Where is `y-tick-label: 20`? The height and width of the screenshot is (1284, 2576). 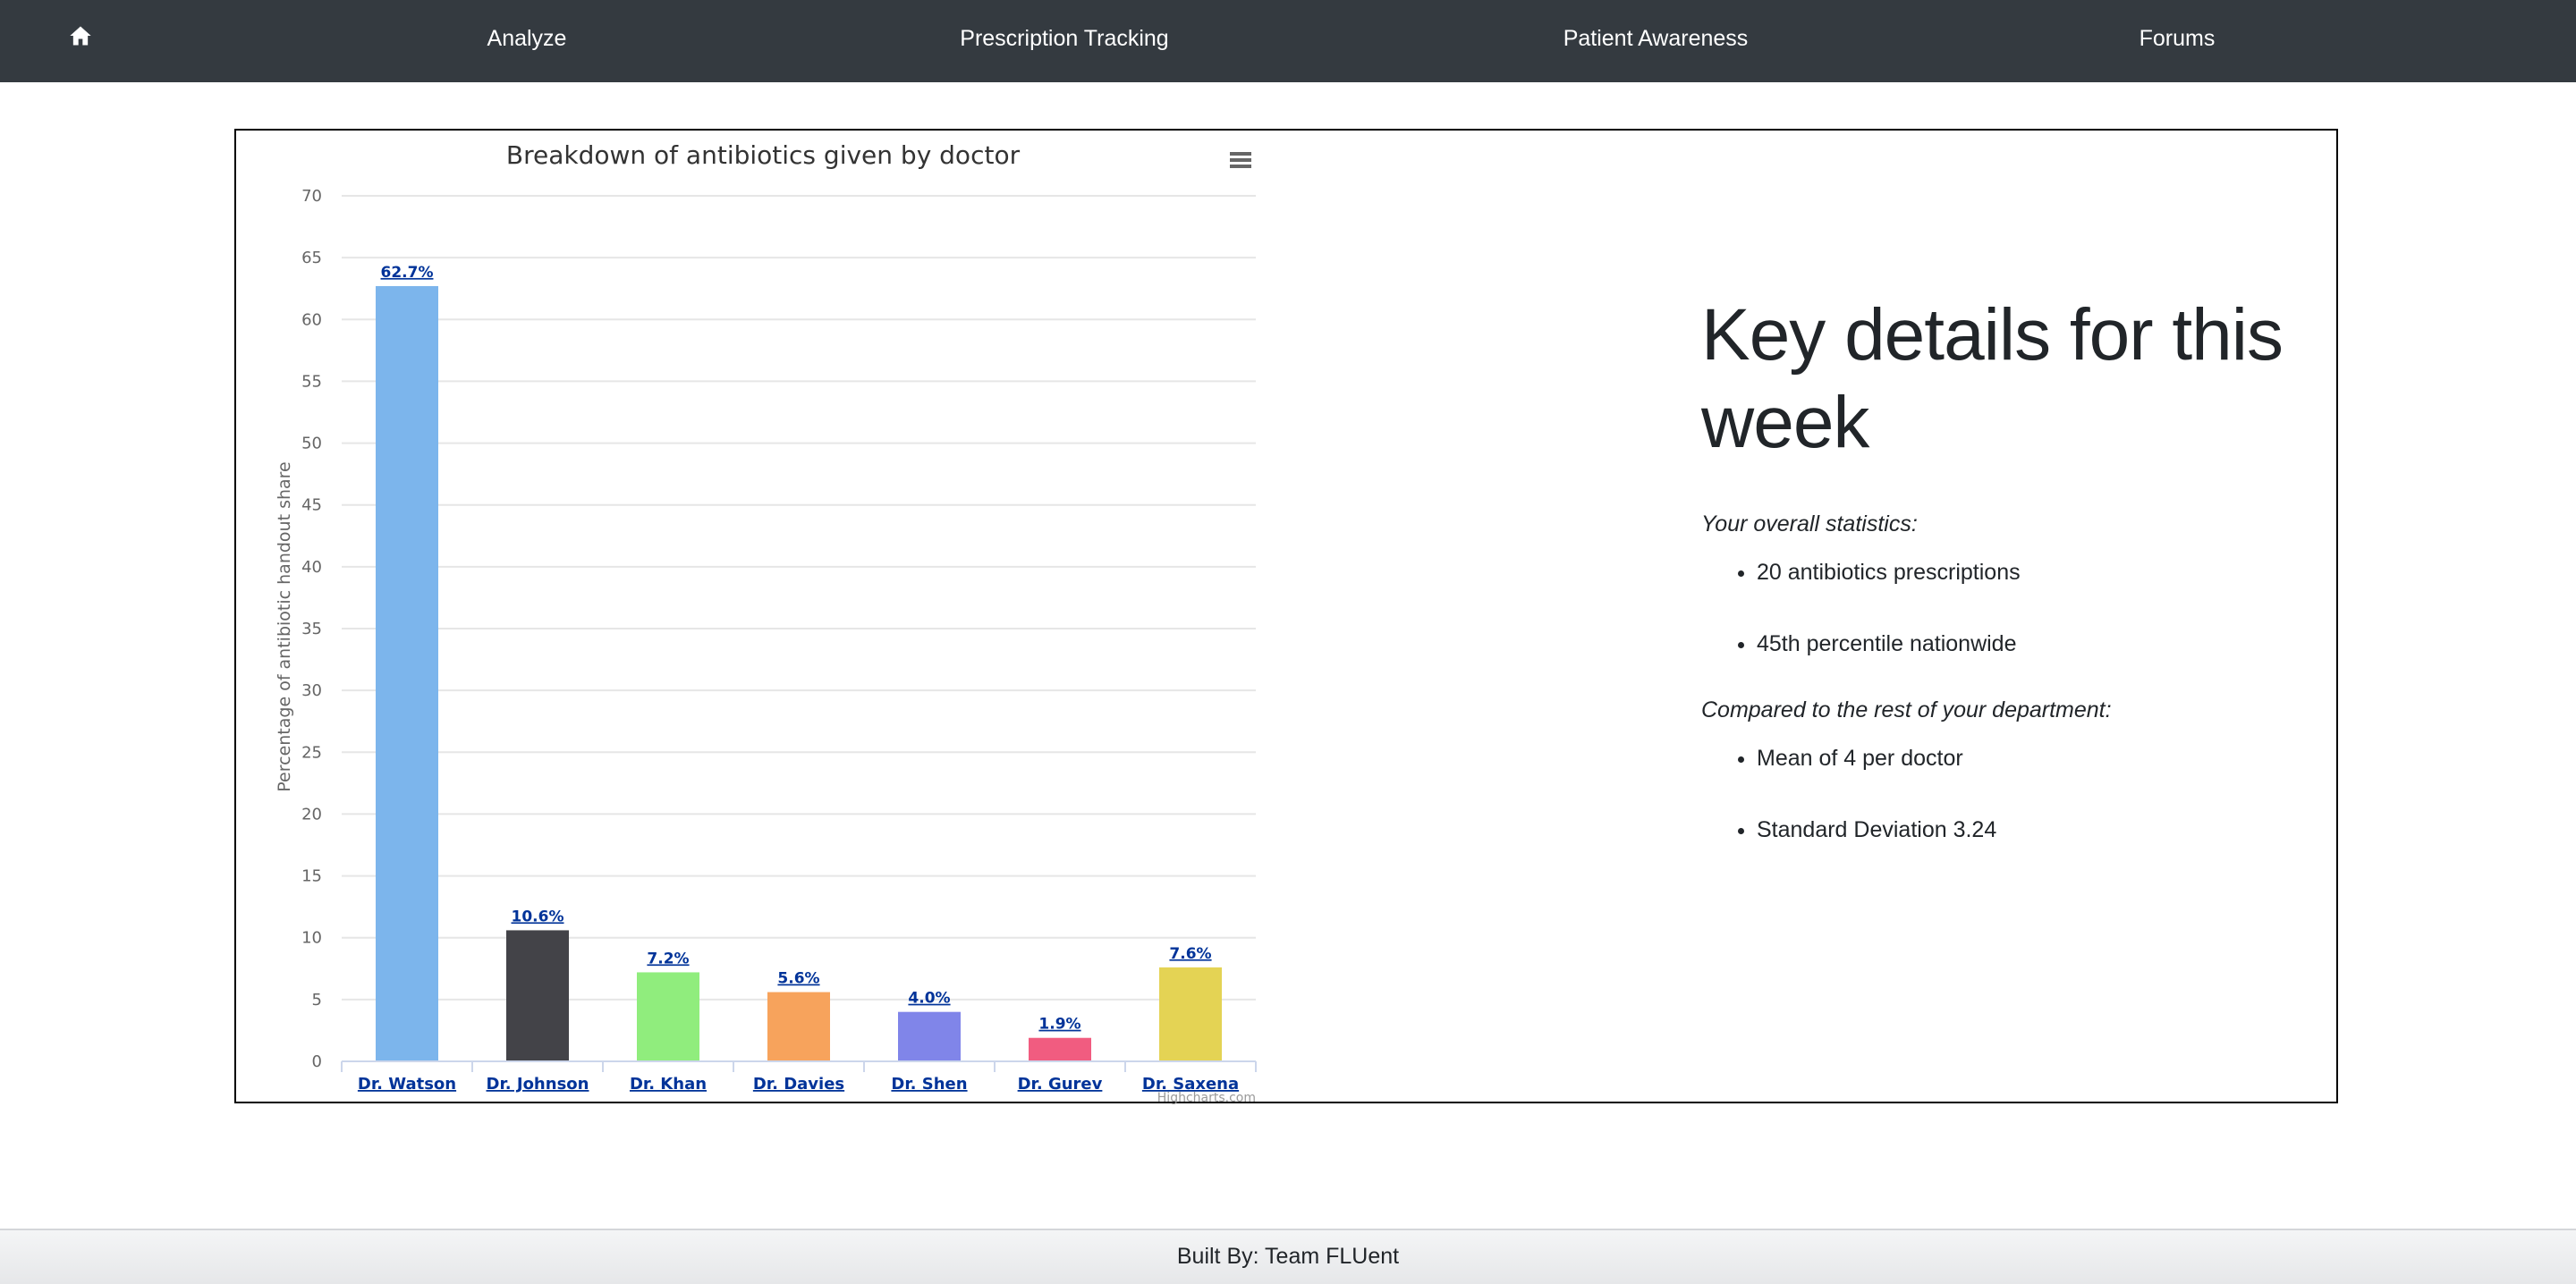
y-tick-label: 20 is located at coordinates (311, 814).